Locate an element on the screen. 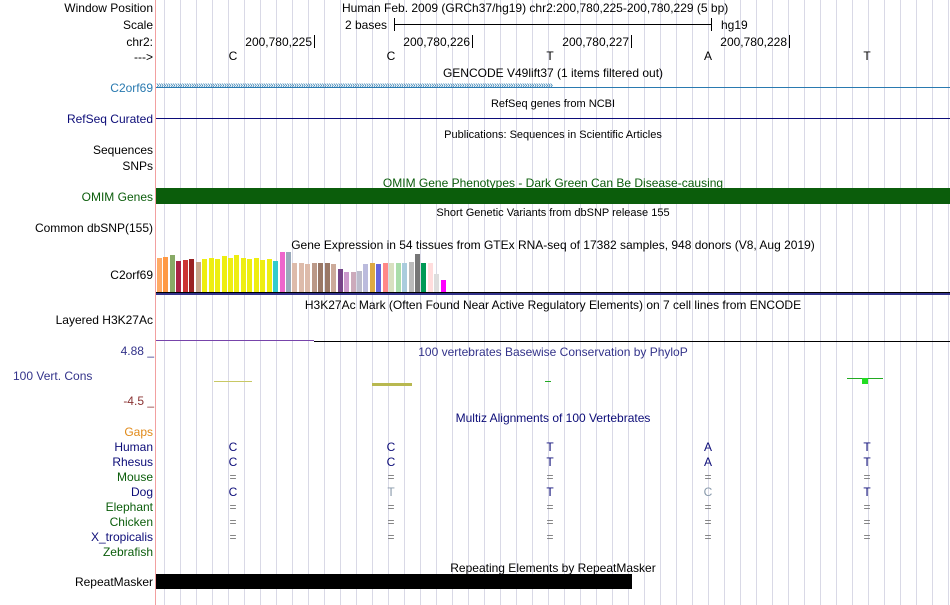 This screenshot has width=950, height=605. omim-track-label: OMIM Genes is located at coordinates (117, 197).